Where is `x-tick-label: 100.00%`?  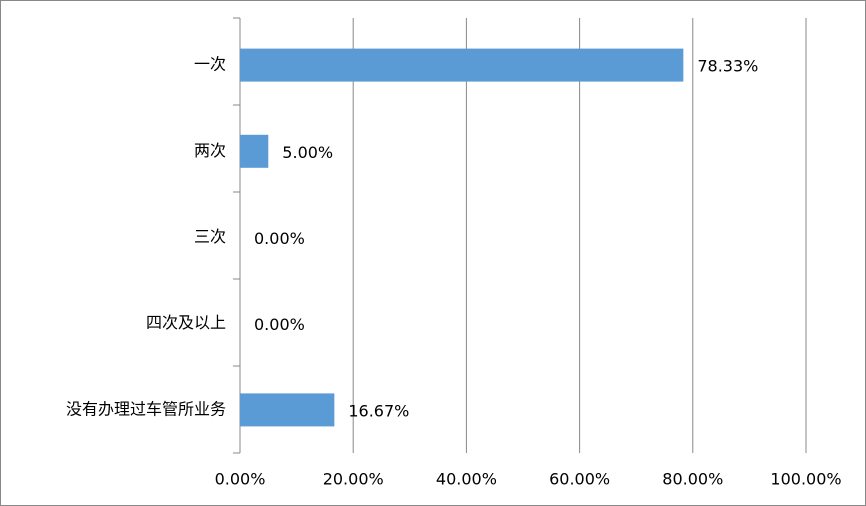 x-tick-label: 100.00% is located at coordinates (805, 479).